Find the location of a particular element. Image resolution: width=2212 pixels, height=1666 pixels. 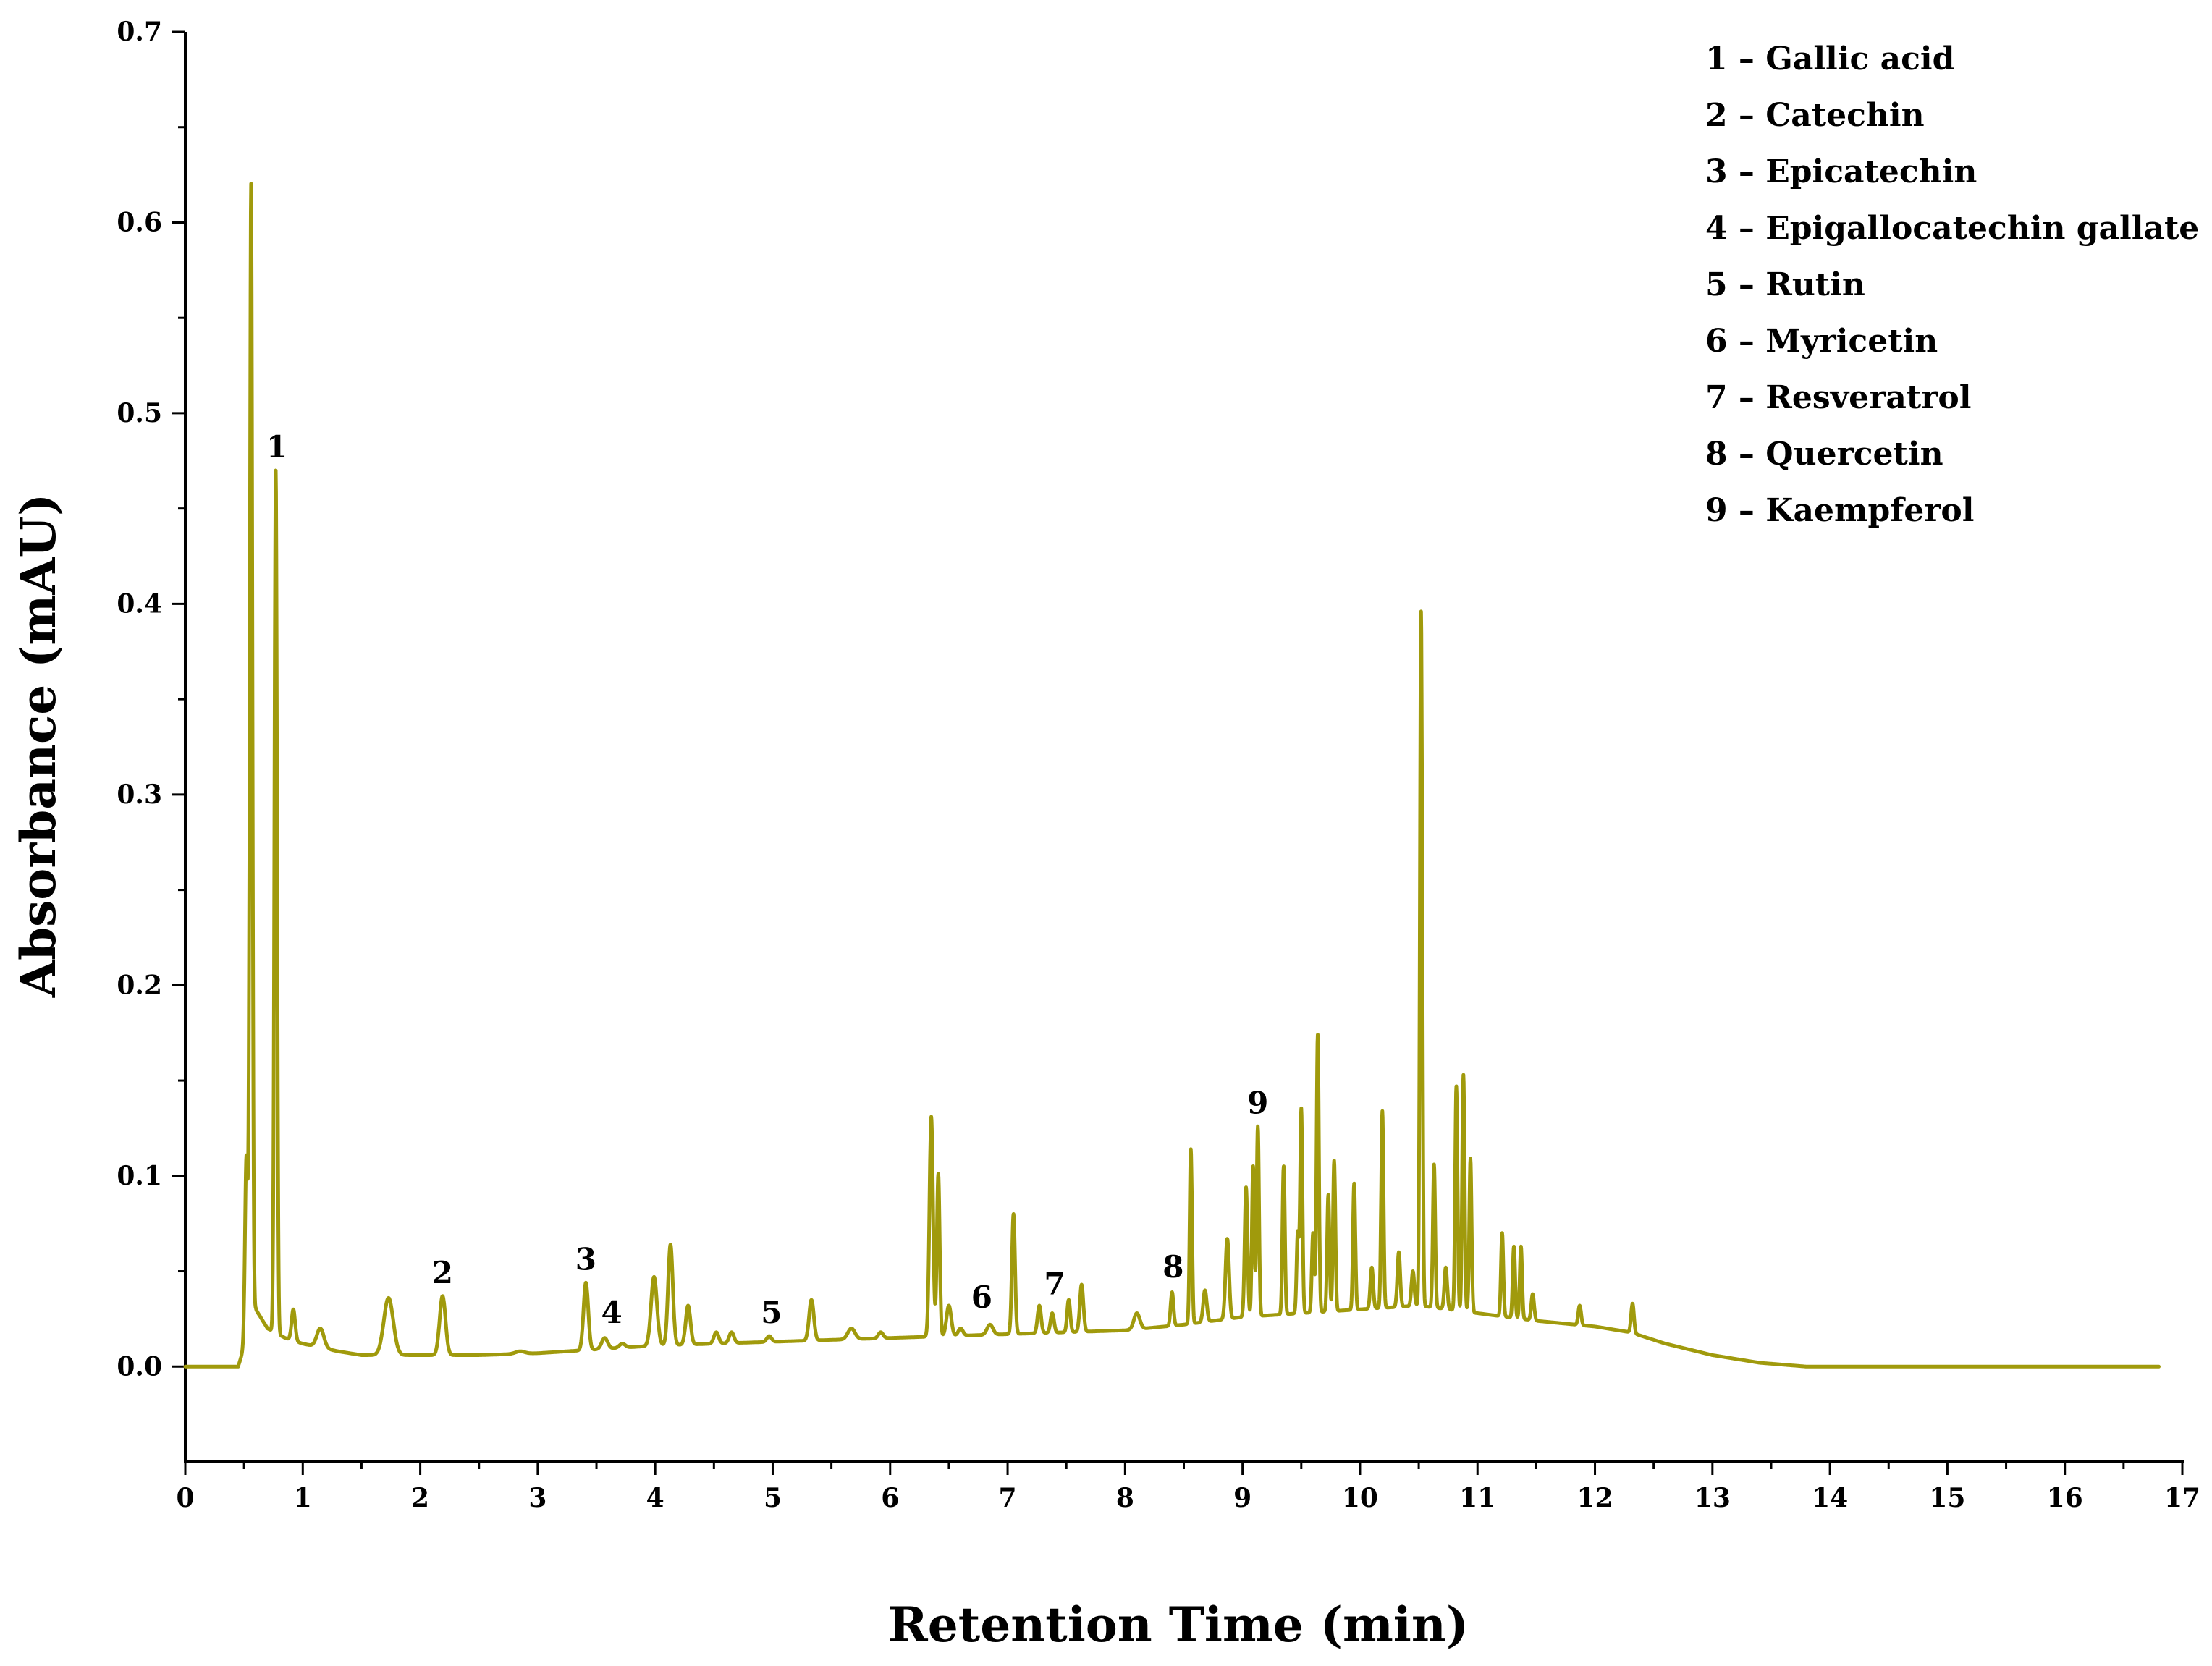

x-tick-label: 7 is located at coordinates (1008, 1498).